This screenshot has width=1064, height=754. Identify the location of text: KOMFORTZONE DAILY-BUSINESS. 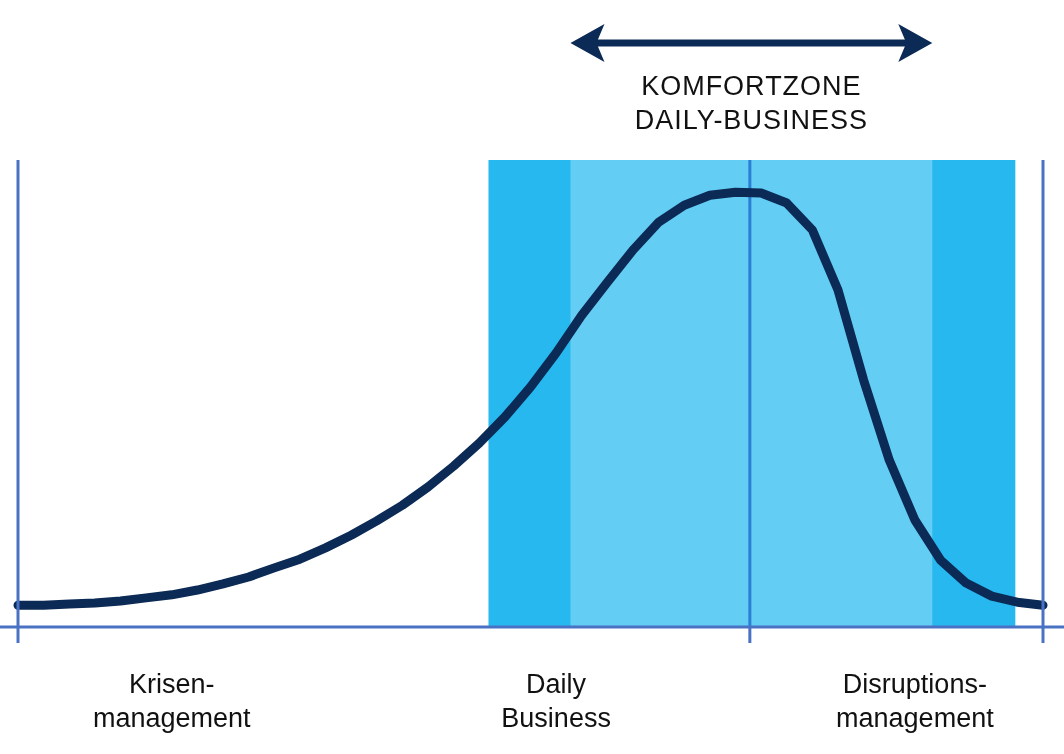
(751, 103).